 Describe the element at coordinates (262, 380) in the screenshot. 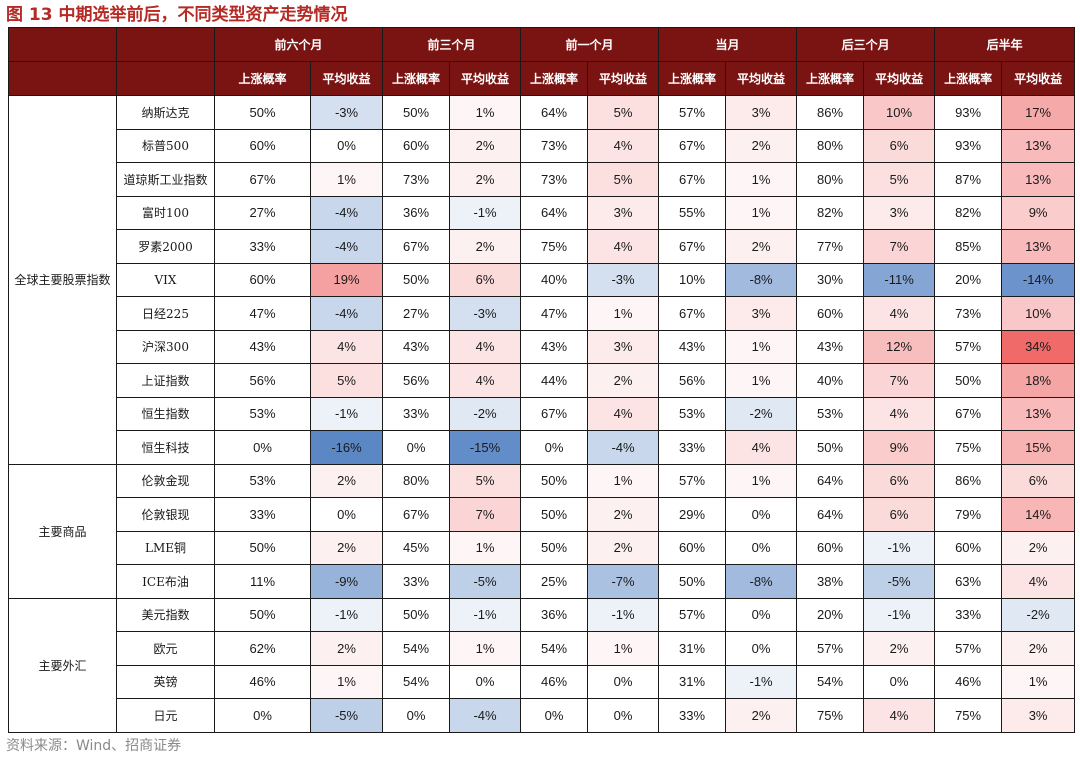

I see `up-prob-cell: 56%` at that location.